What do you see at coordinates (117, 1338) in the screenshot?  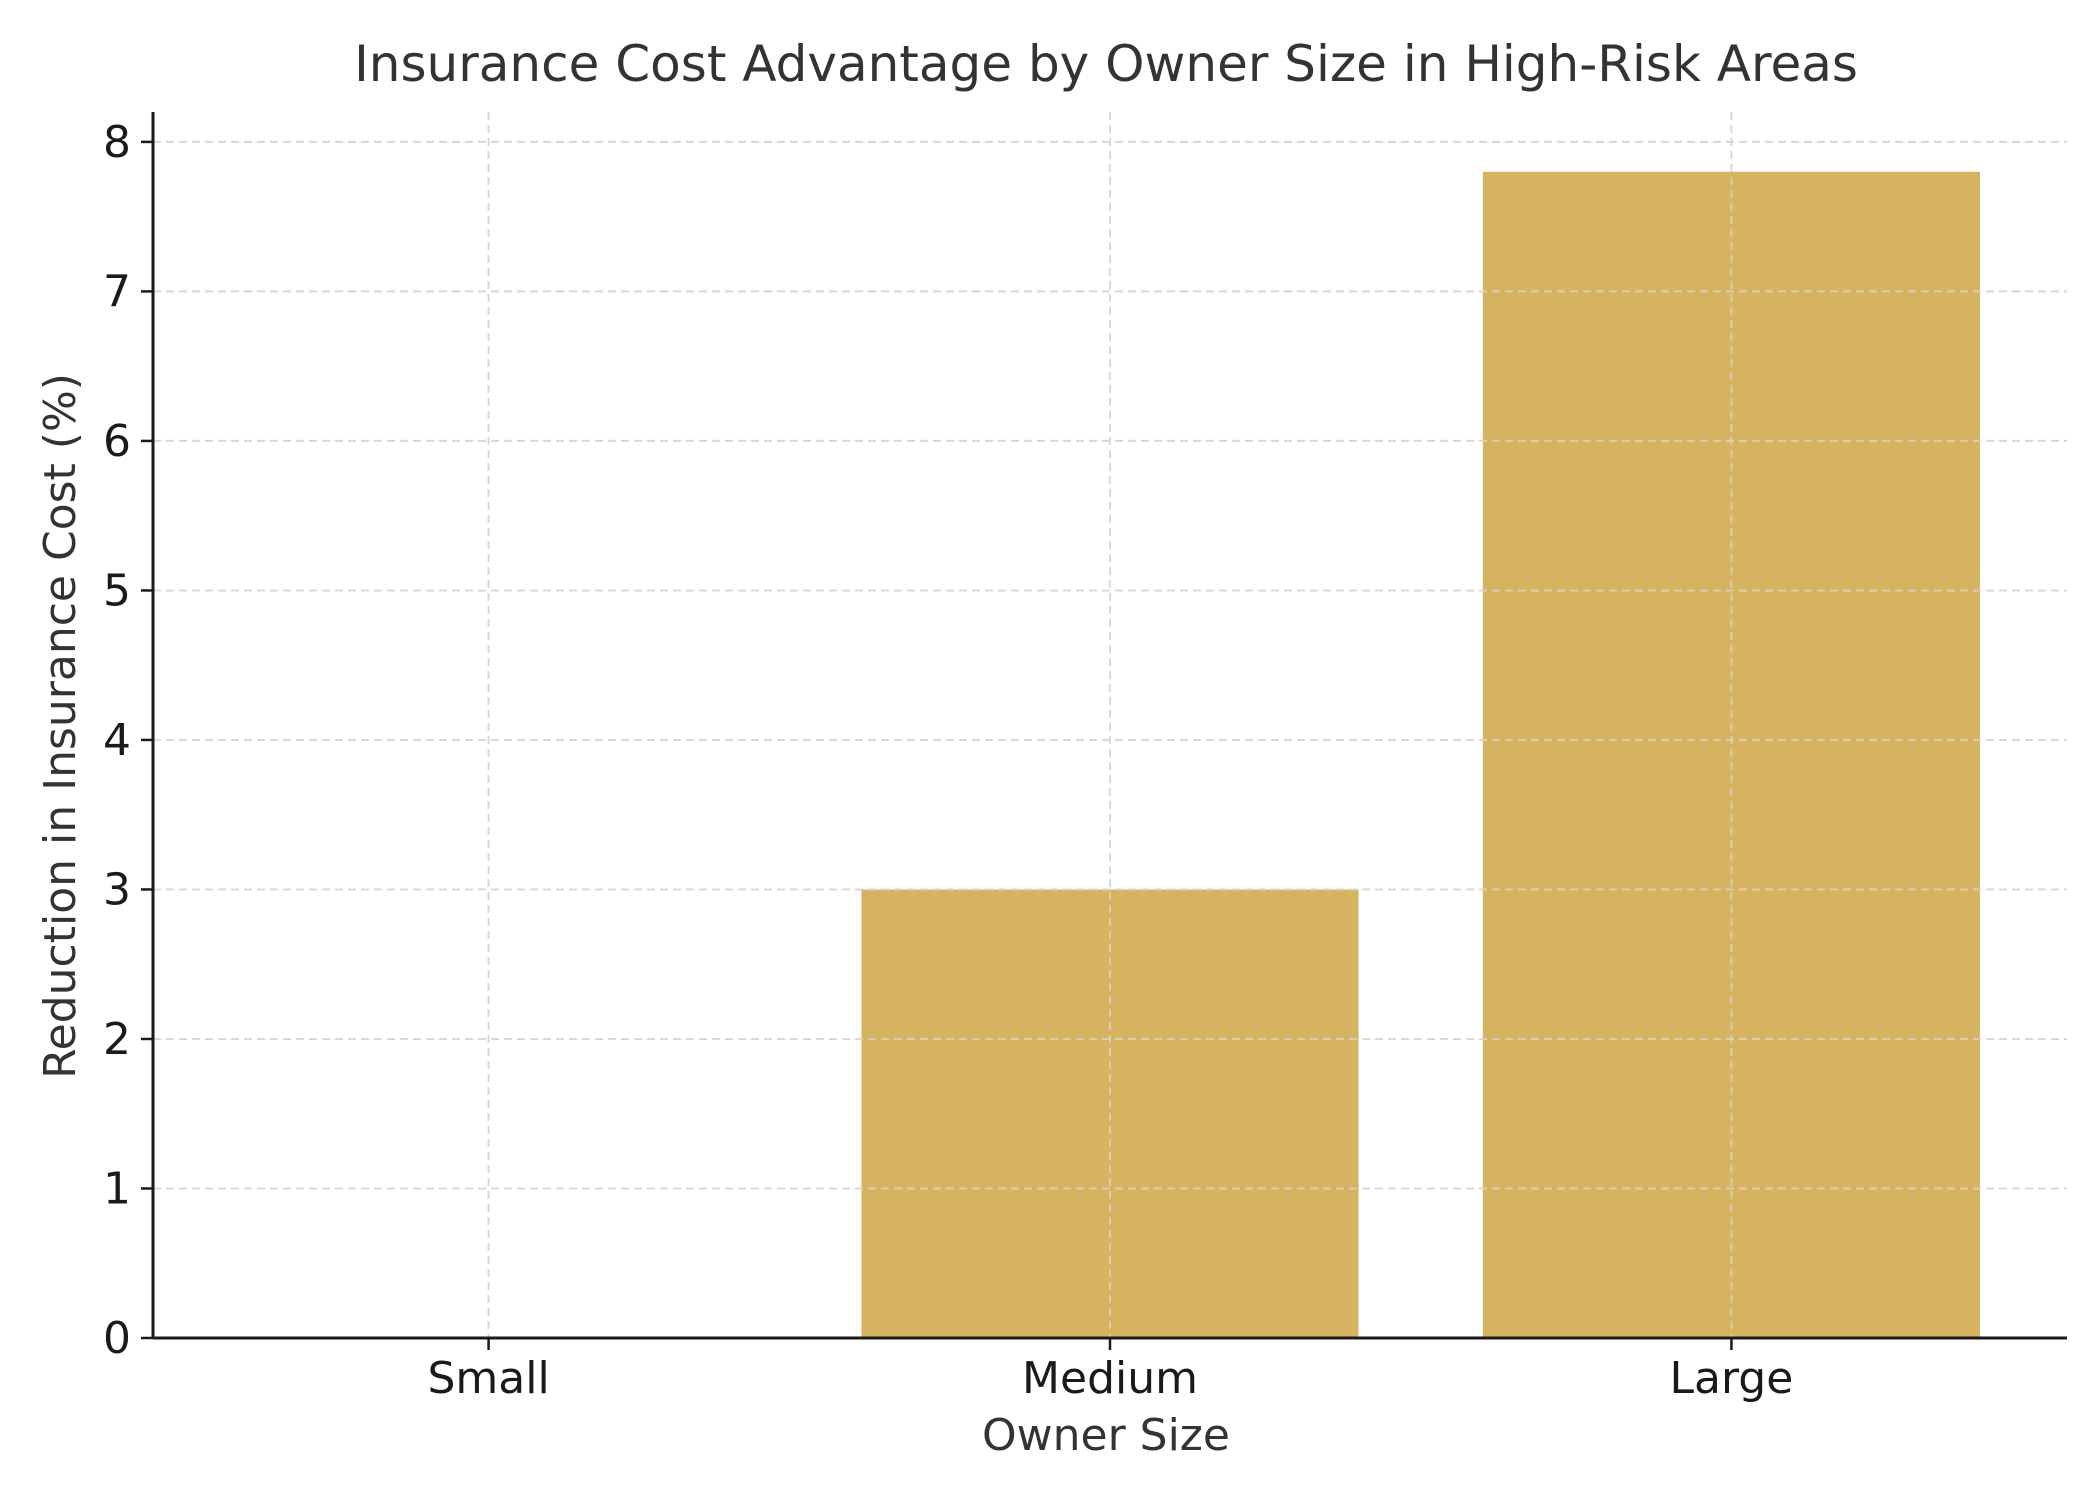 I see `y-tick-label: 0` at bounding box center [117, 1338].